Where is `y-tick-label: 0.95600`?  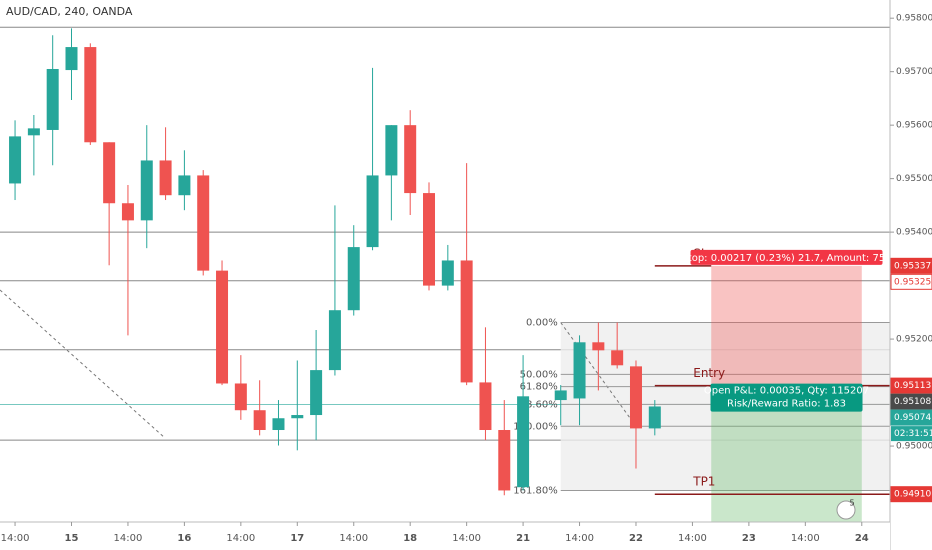
y-tick-label: 0.95600 is located at coordinates (914, 126).